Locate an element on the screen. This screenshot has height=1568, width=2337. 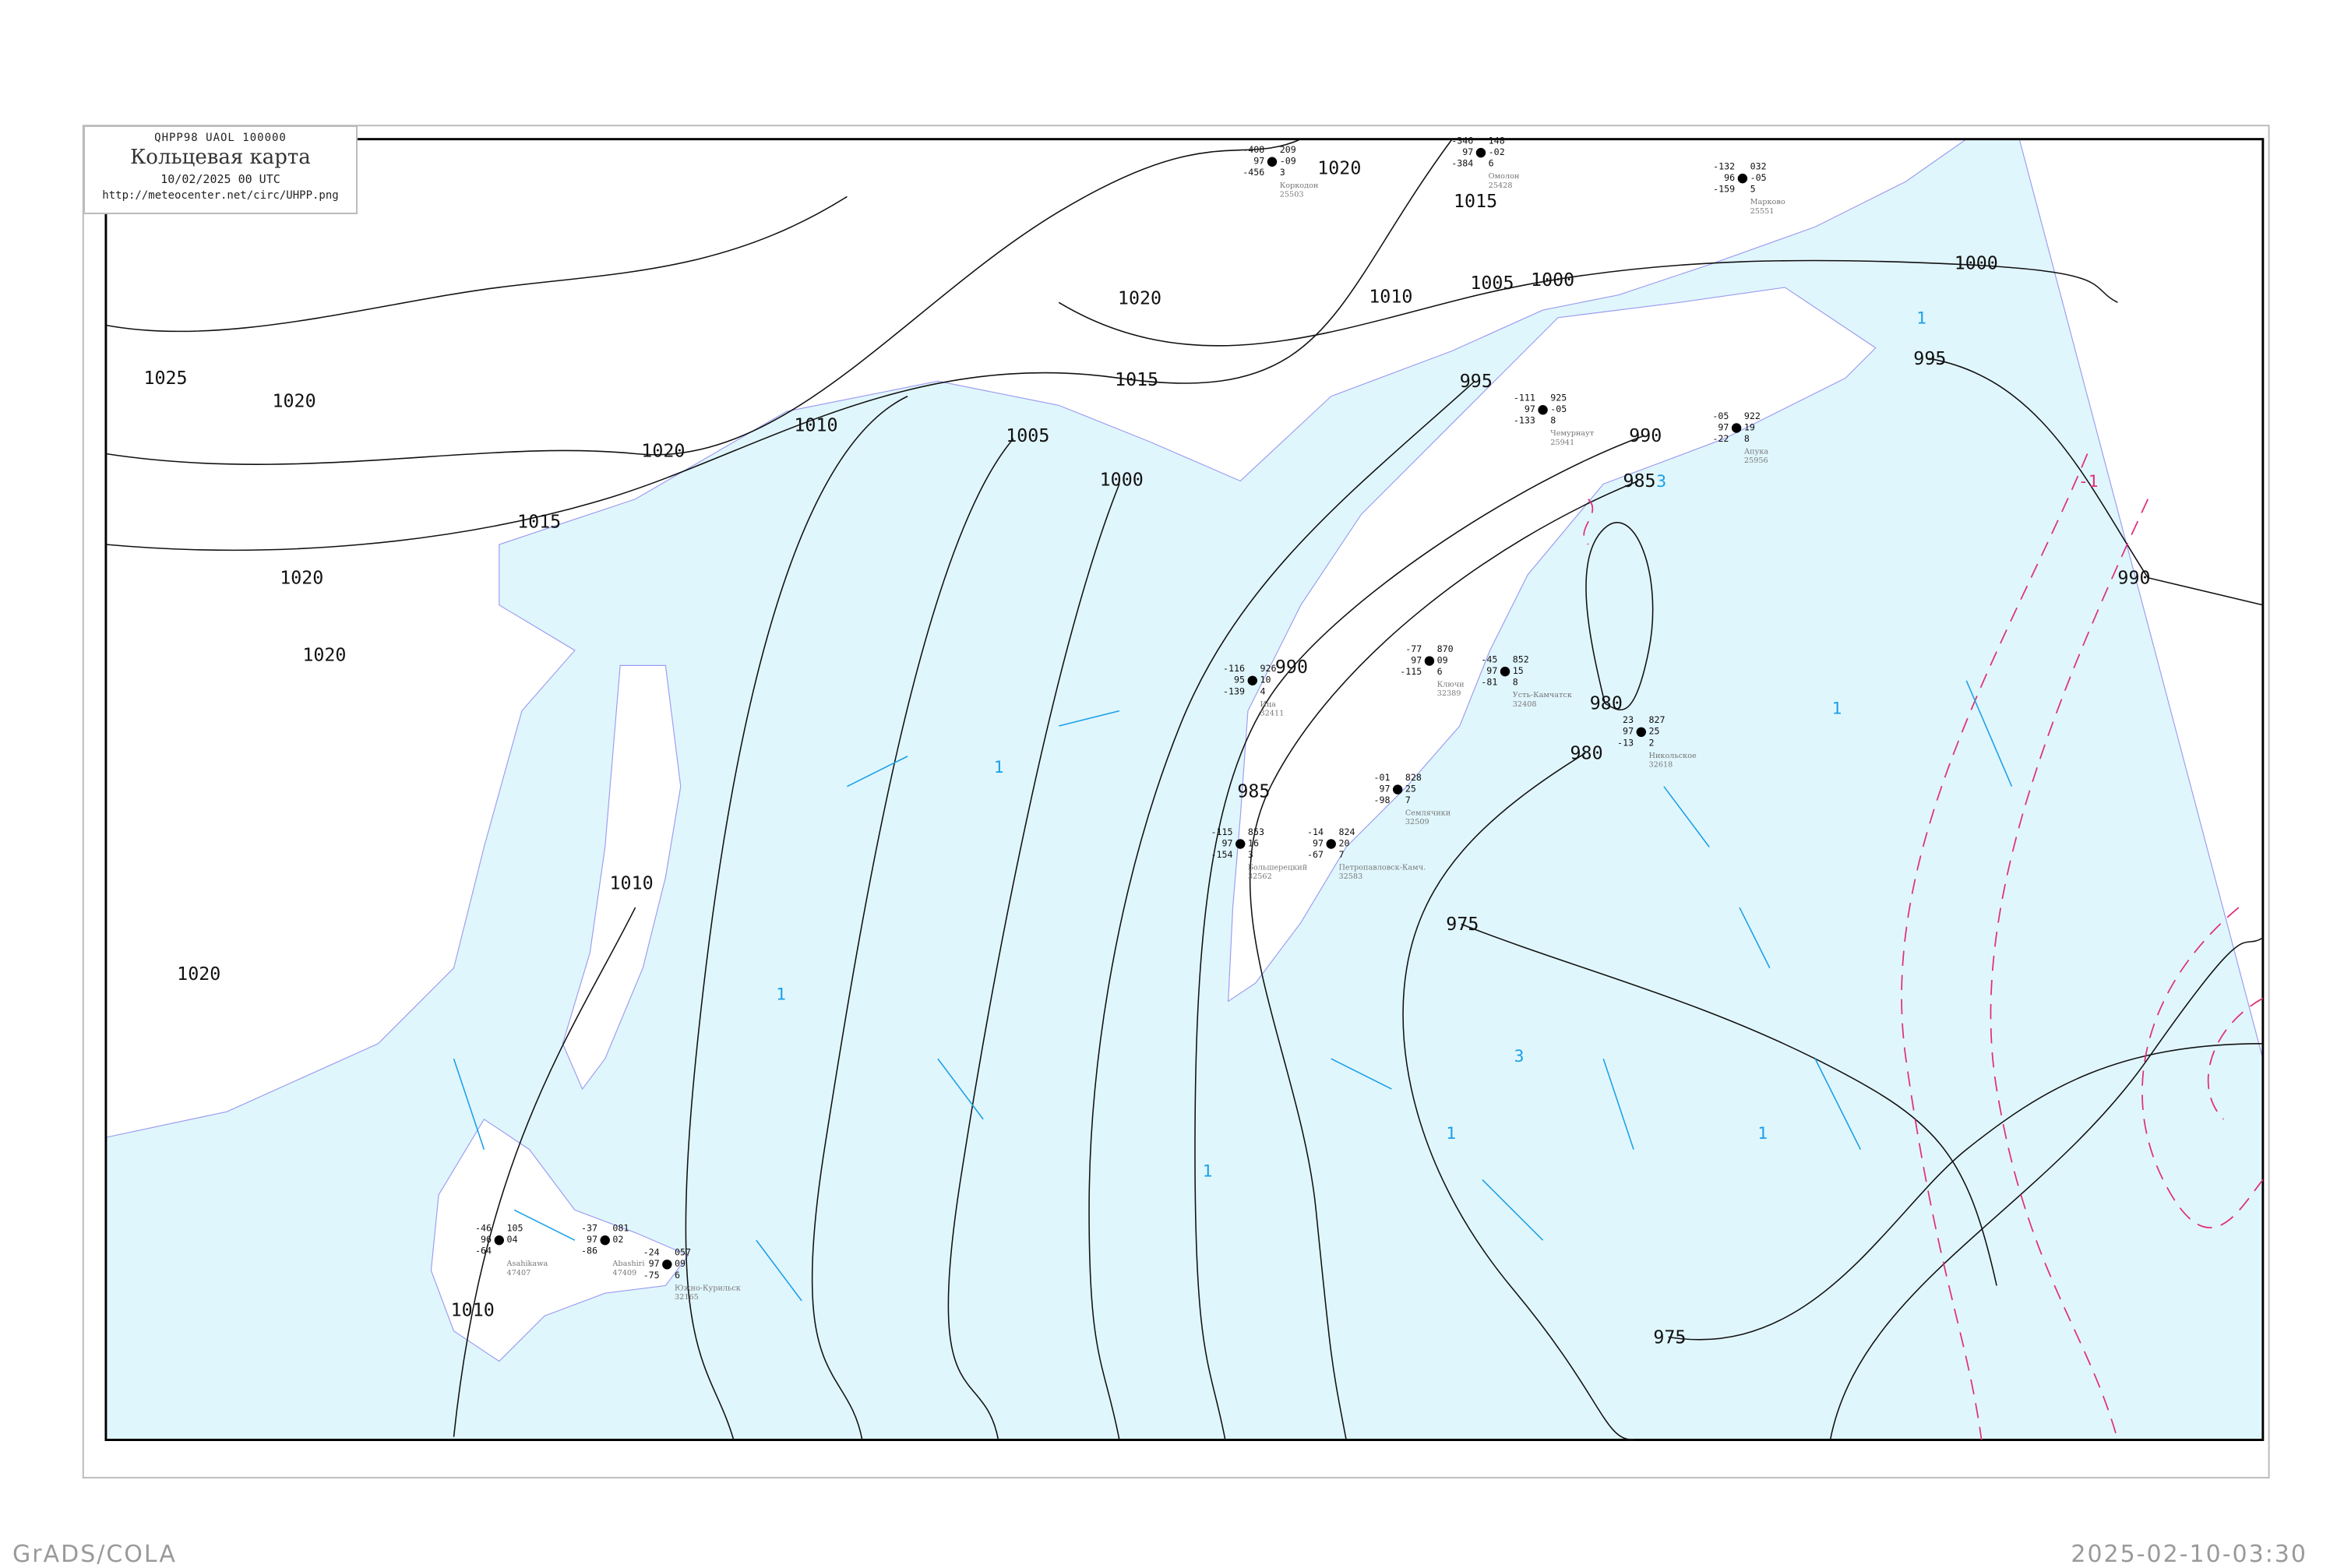
isobar-label: 980 is located at coordinates (1606, 703).